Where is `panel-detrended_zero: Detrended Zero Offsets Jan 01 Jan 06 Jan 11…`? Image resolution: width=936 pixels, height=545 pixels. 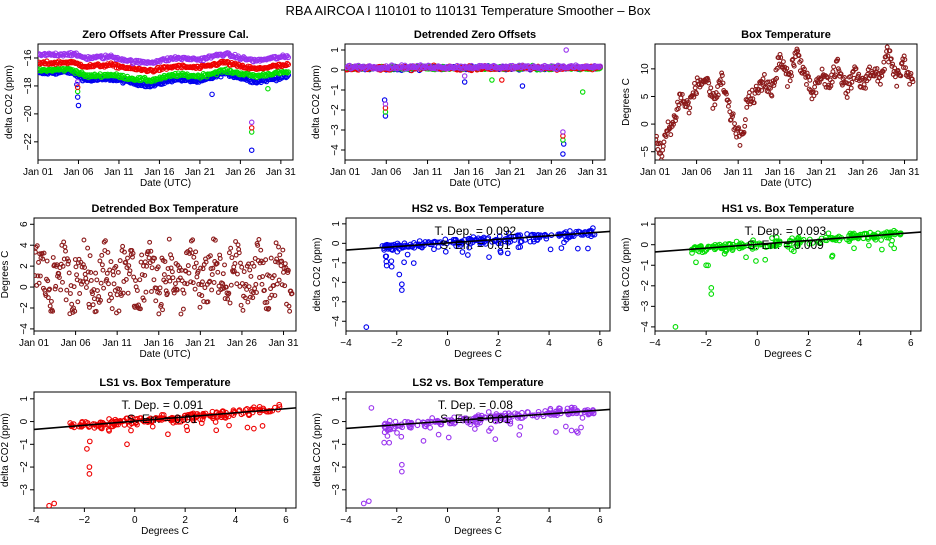
panel-detrended_zero: Detrended Zero Offsets Jan 01 Jan 06 Jan 11… is located at coordinates (459, 109).